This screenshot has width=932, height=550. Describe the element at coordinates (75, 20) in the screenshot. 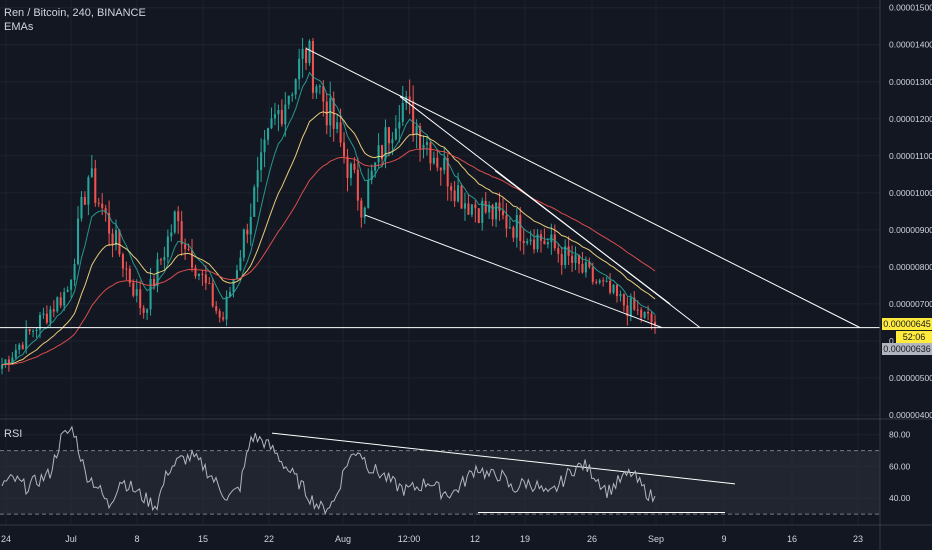

I see `chart-legend: Ren / Bitcoin, 240, BINANCE EMAs` at that location.